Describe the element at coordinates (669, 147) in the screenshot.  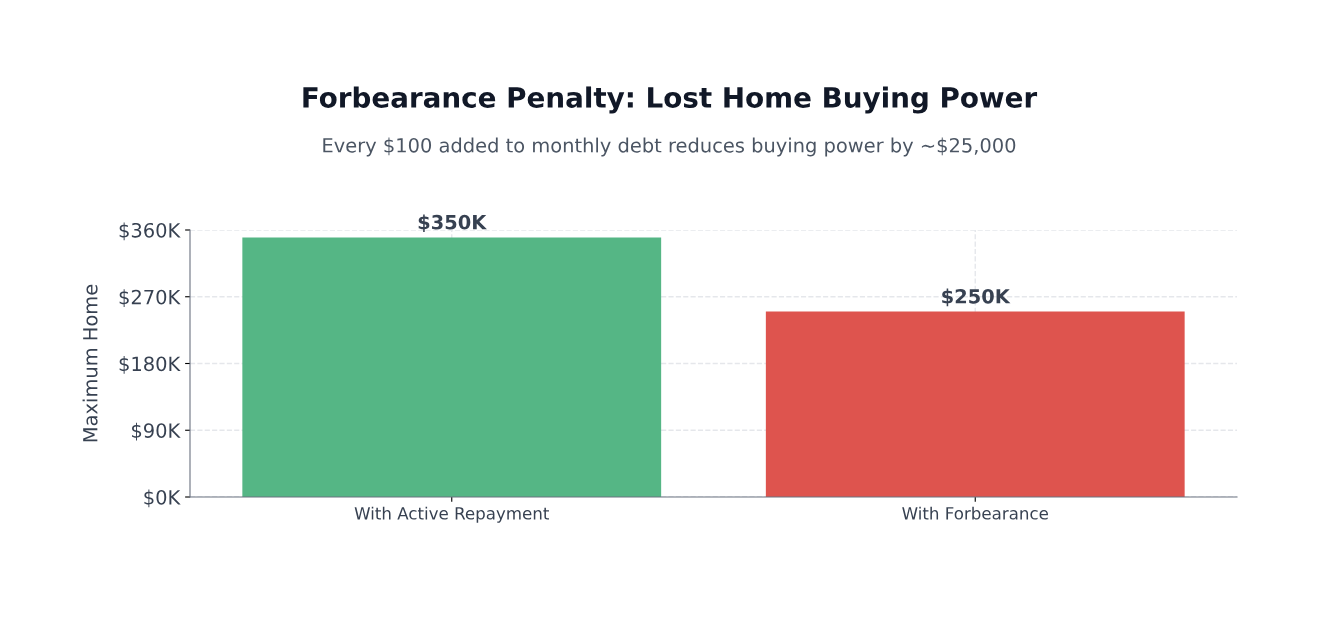
I see `chart-subtitle: Every $100 added to monthly debt reduces buying power by ~$25,000` at that location.